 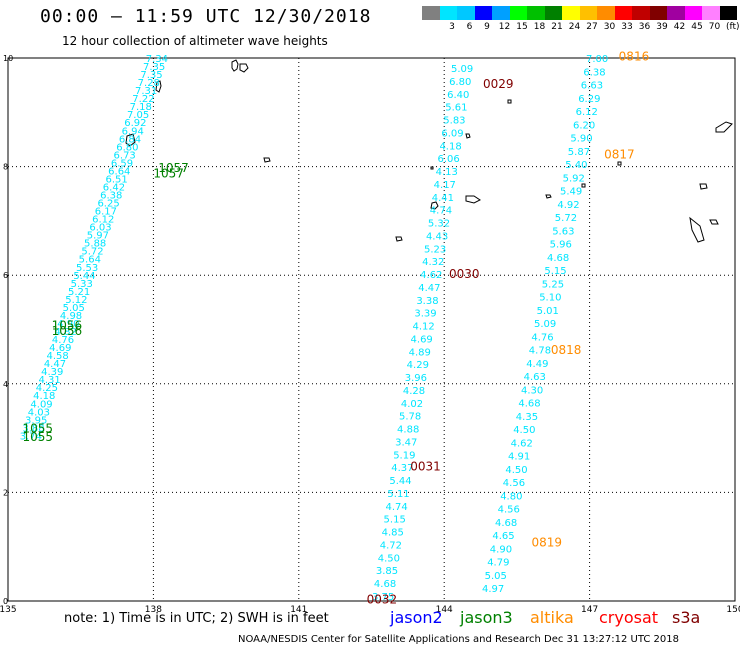 What do you see at coordinates (418, 365) in the screenshot?
I see `wave-height-label-middle: 4.29` at bounding box center [418, 365].